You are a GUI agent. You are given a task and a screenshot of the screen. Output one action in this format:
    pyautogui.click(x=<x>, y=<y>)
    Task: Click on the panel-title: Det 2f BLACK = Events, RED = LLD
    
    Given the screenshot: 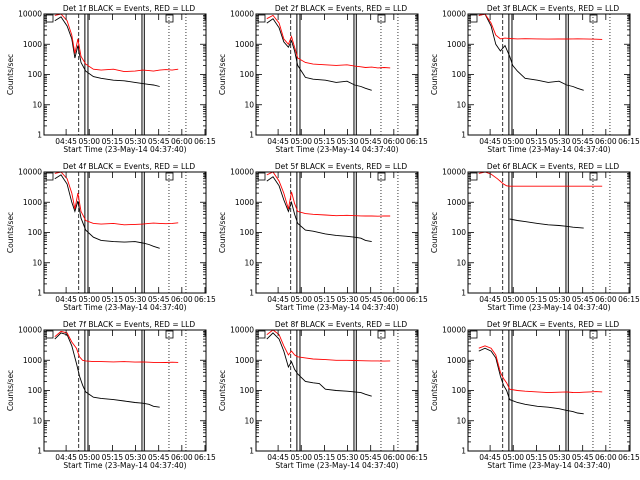 What is the action you would take?
    pyautogui.click(x=341, y=8)
    